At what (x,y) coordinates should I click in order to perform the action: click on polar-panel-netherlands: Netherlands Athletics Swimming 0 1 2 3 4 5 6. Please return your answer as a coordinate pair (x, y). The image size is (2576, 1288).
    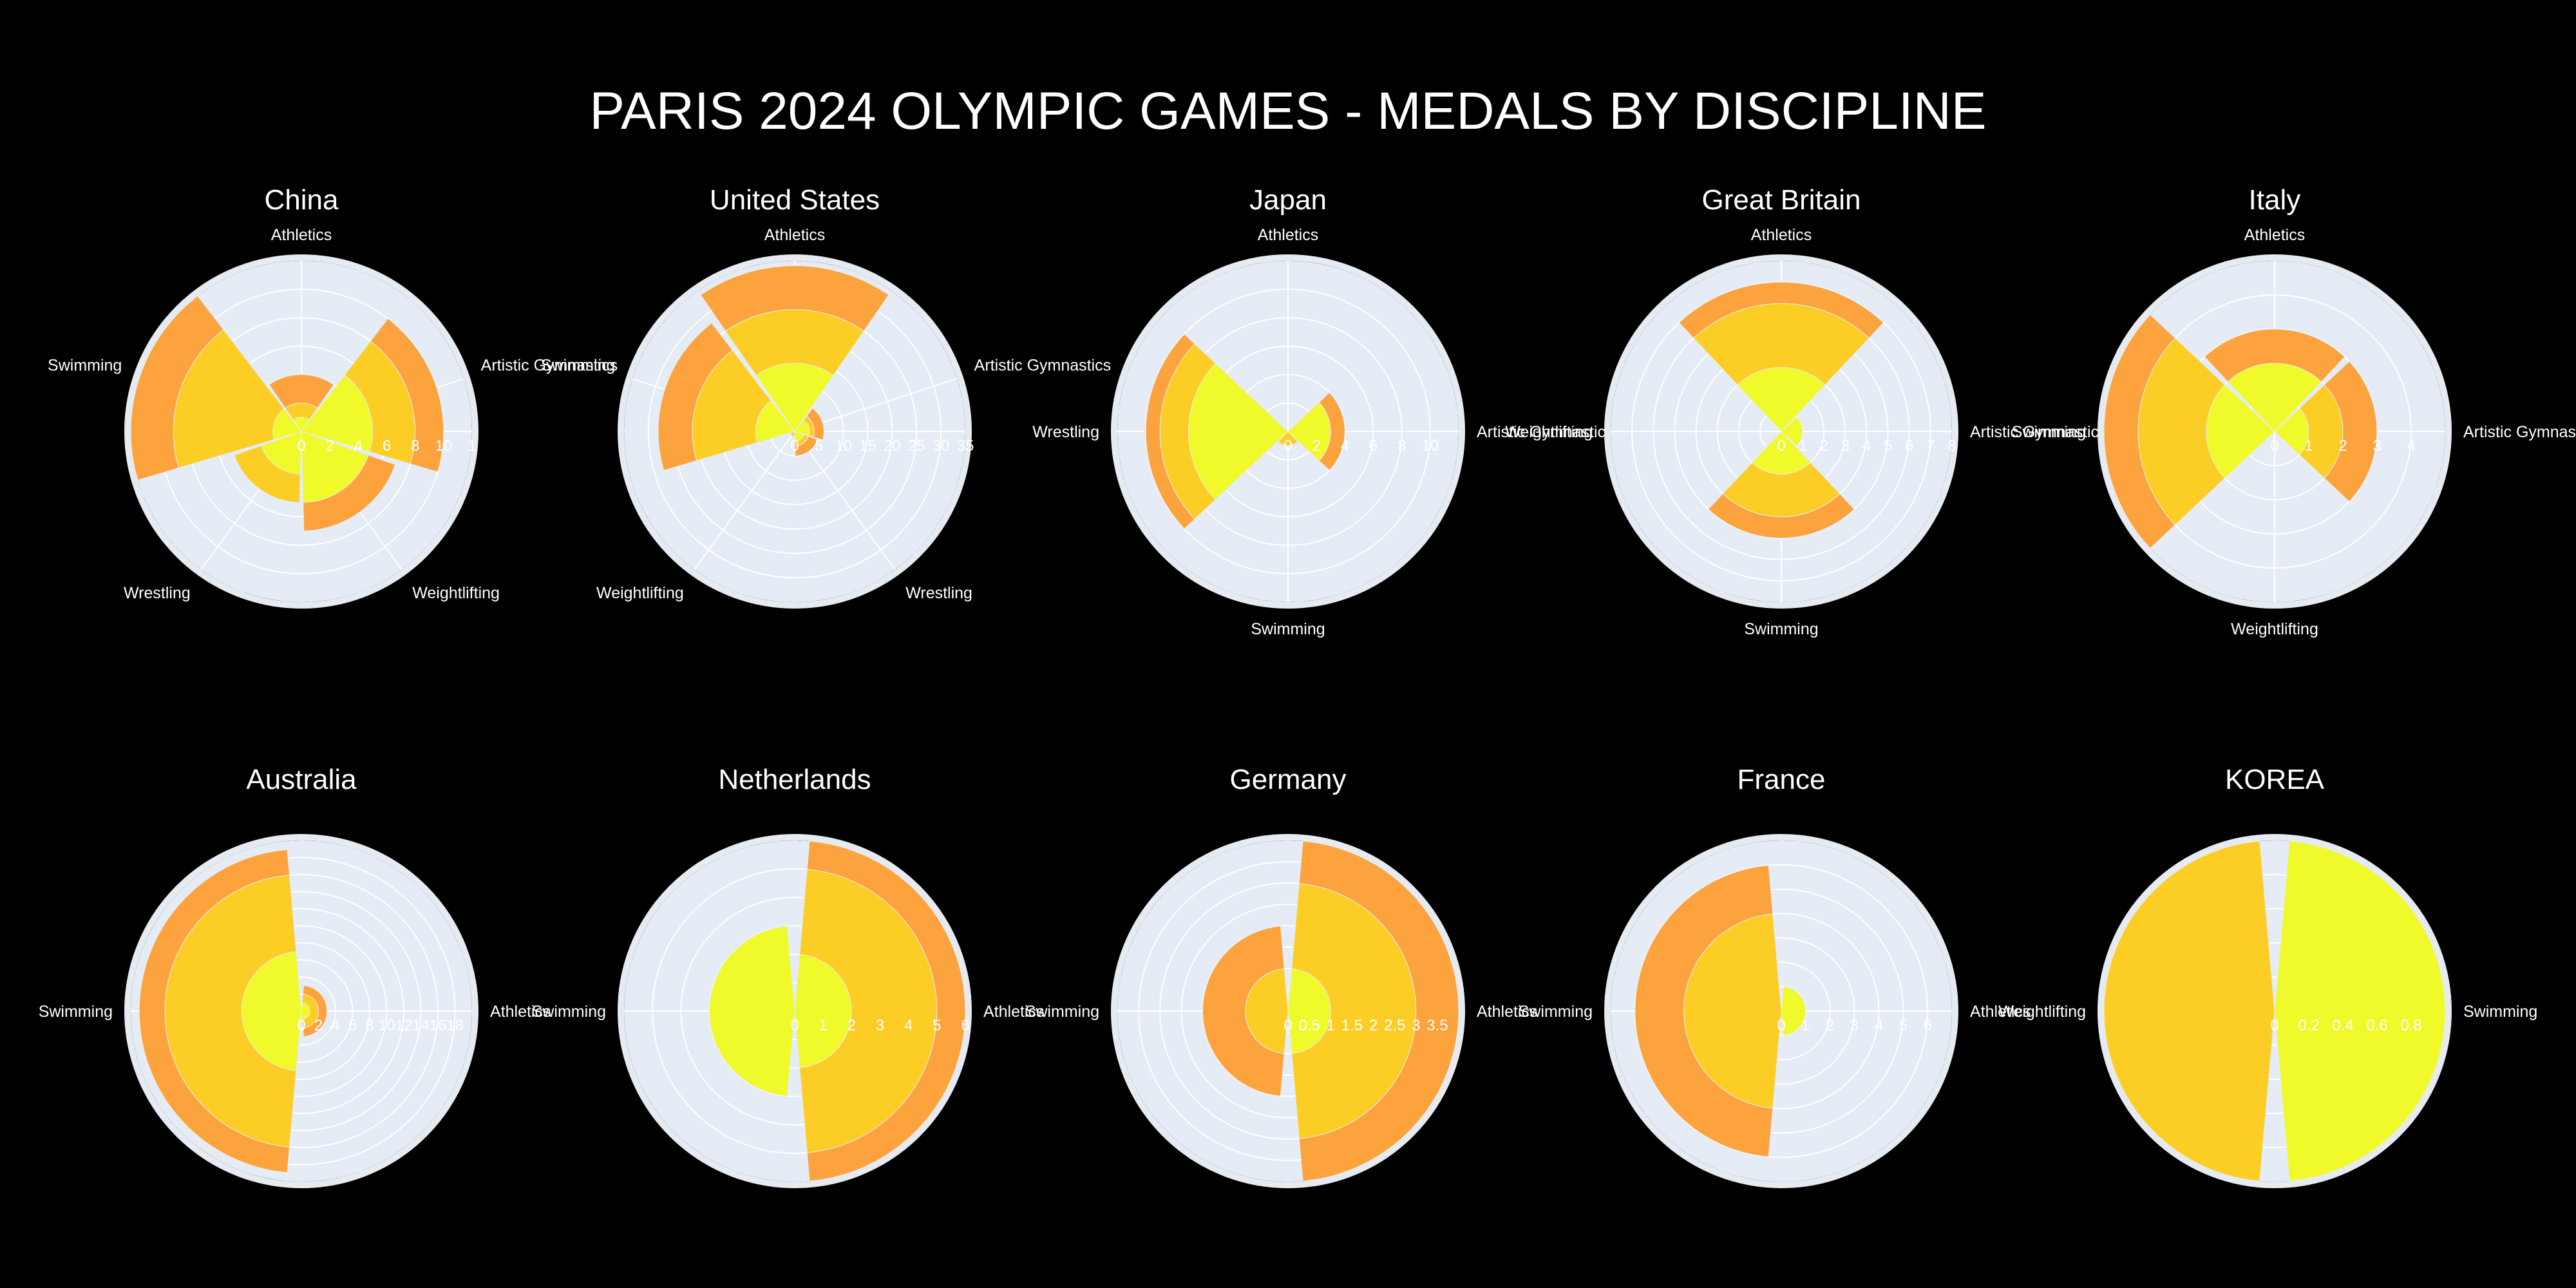
    Looking at the image, I should click on (788, 976).